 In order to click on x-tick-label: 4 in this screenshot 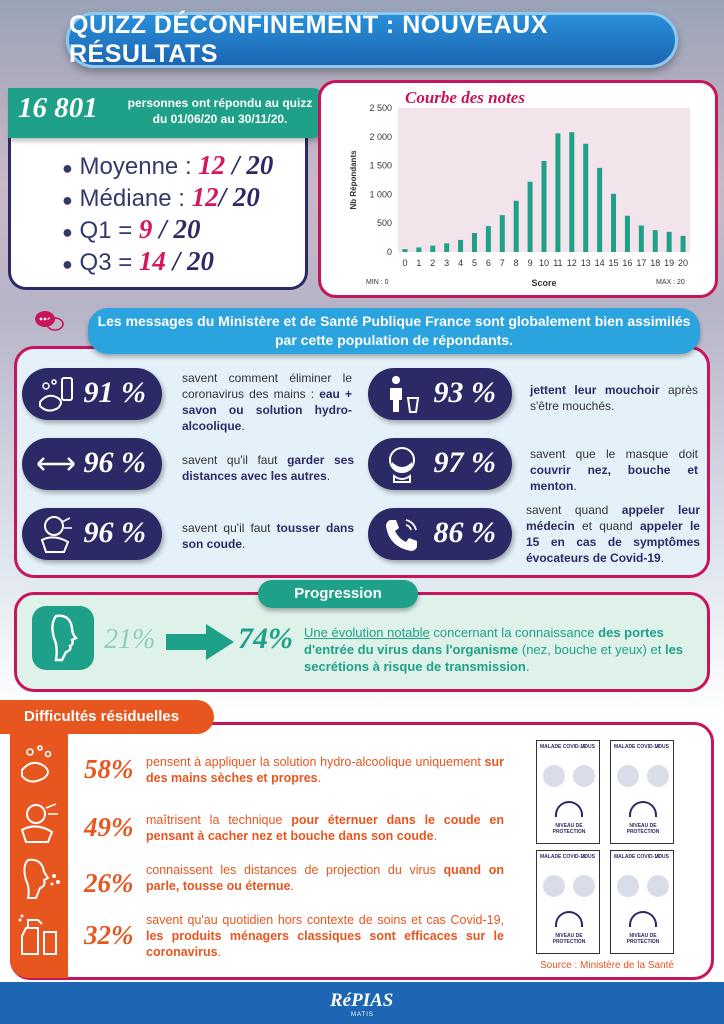, I will do `click(460, 263)`.